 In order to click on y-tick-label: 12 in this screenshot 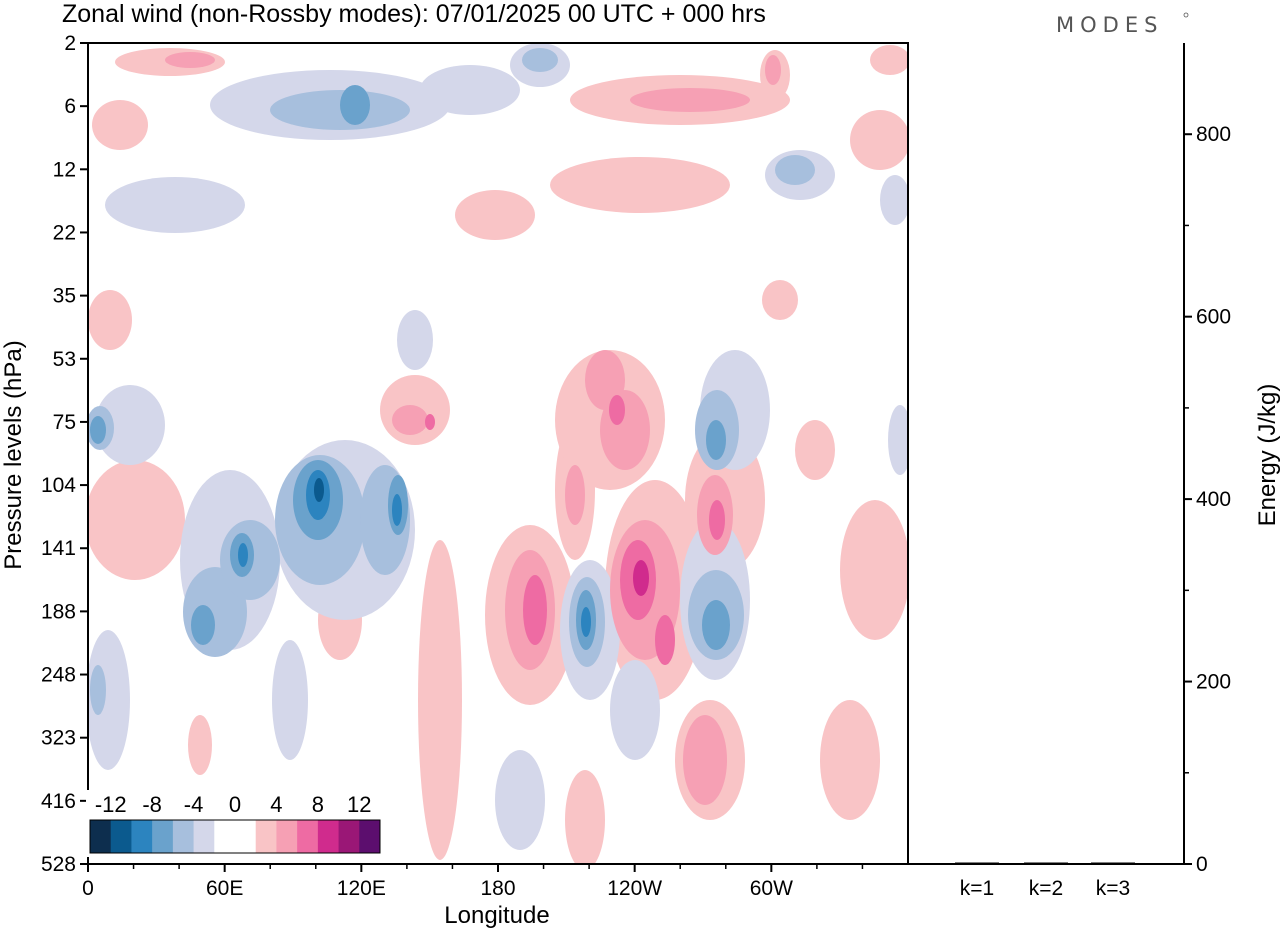, I will do `click(64, 169)`.